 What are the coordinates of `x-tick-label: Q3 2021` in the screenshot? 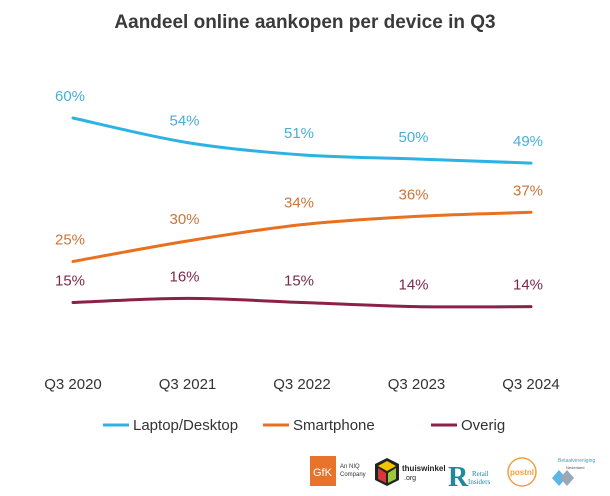 It's located at (188, 384).